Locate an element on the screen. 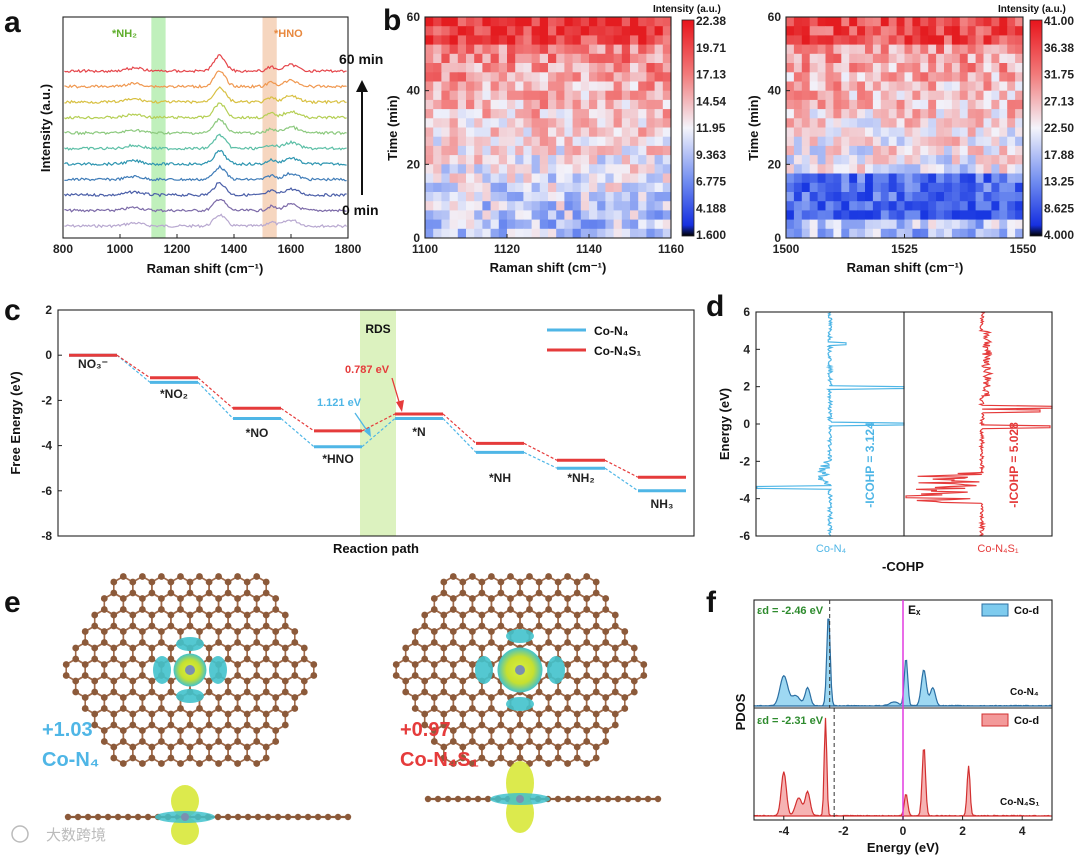 This screenshot has width=1080, height=858. step-label: NH₃ is located at coordinates (662, 504).